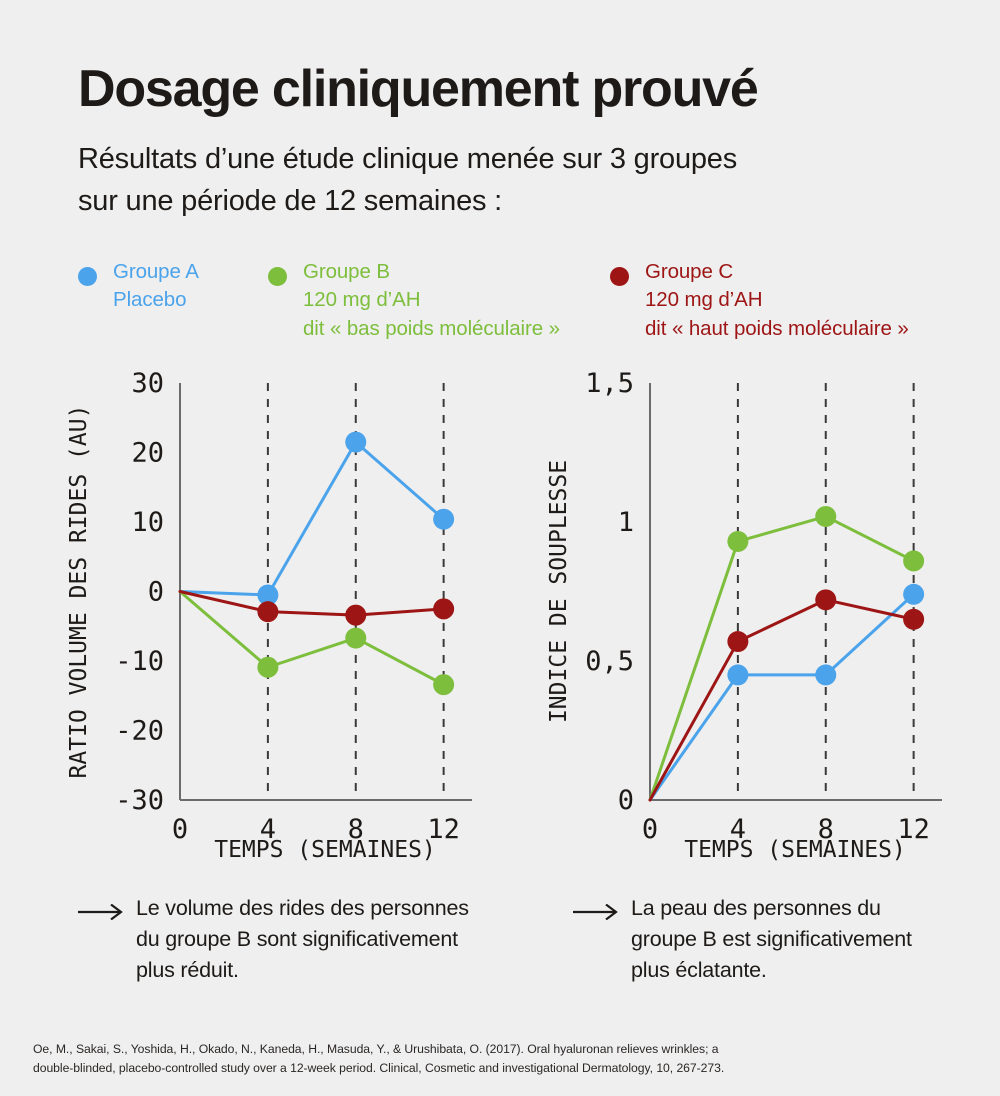 This screenshot has width=1000, height=1096. Describe the element at coordinates (139, 800) in the screenshot. I see `y-tick-label: -30` at that location.